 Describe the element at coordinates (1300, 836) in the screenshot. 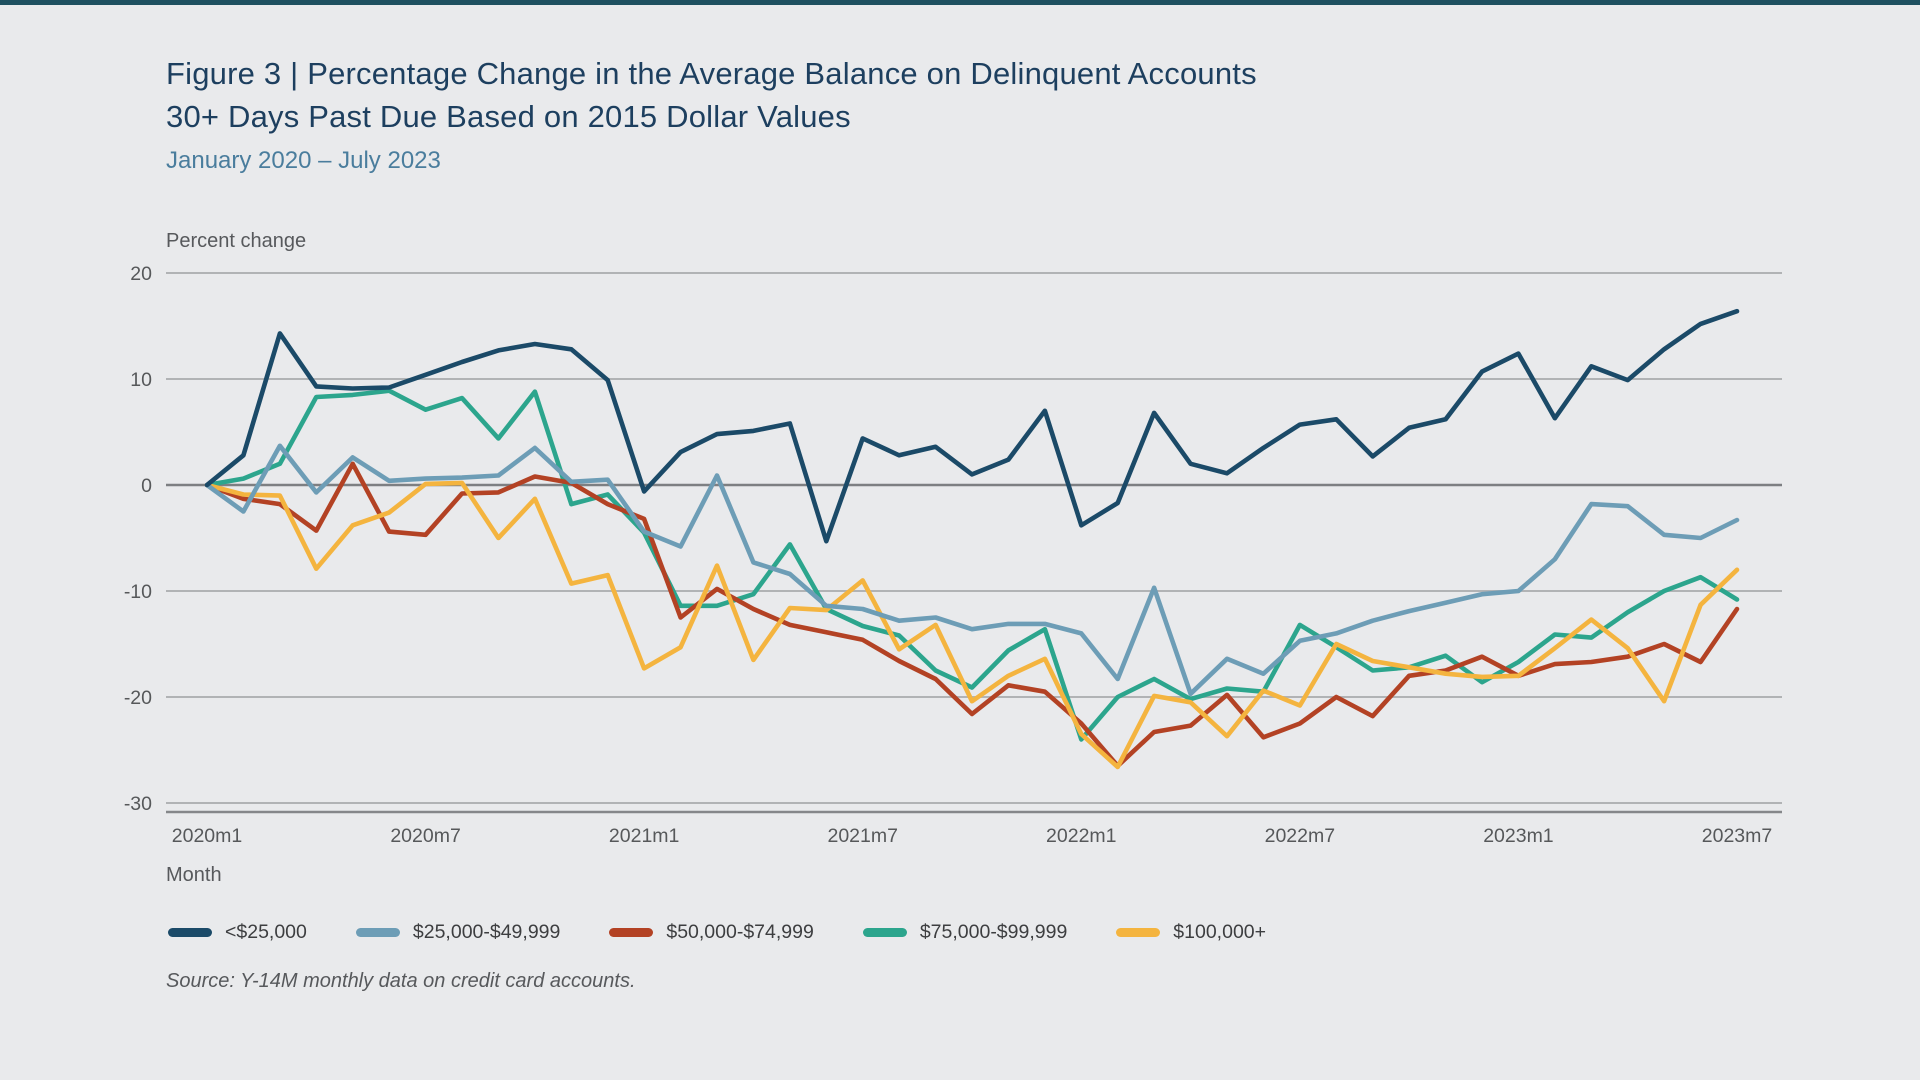

I see `x-tick-label: 2022m7` at that location.